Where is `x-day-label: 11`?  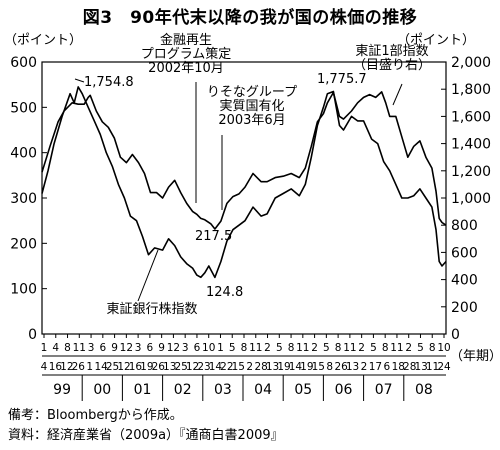 x-day-label: 11 is located at coordinates (432, 367).